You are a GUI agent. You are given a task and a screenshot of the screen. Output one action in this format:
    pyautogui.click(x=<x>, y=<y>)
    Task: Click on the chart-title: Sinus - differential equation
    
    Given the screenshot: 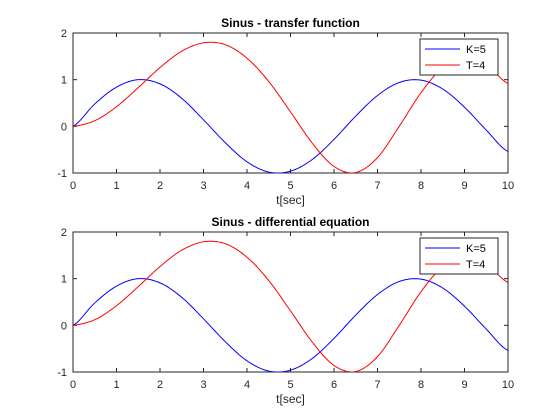 What is the action you would take?
    pyautogui.click(x=290, y=222)
    